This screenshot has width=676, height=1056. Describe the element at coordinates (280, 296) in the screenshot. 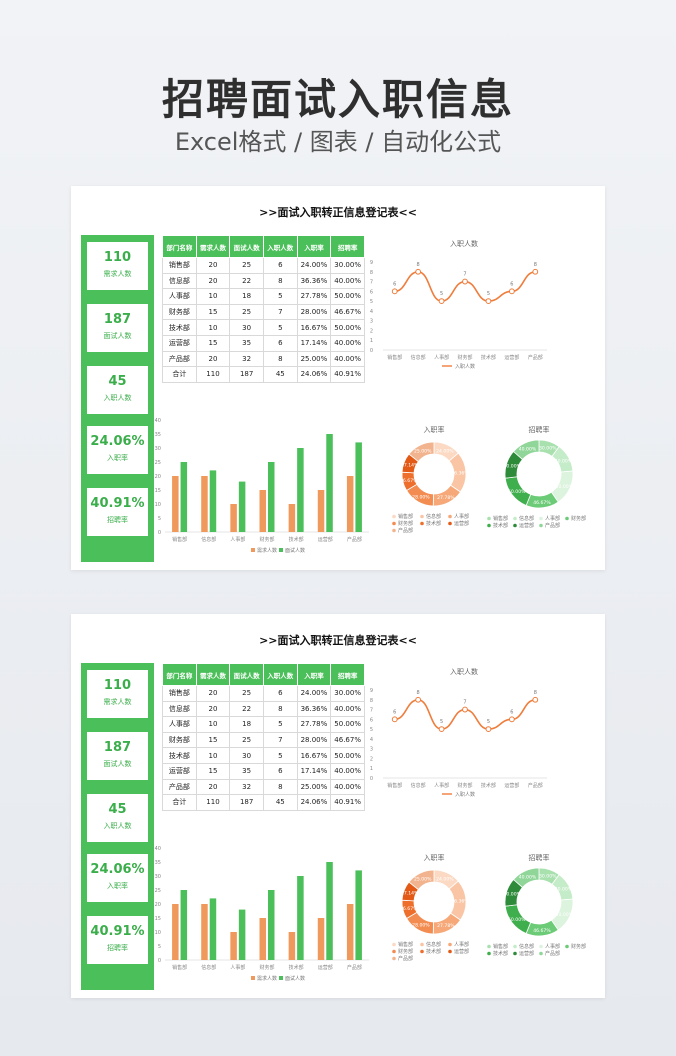

I see `table-cell: 5` at that location.